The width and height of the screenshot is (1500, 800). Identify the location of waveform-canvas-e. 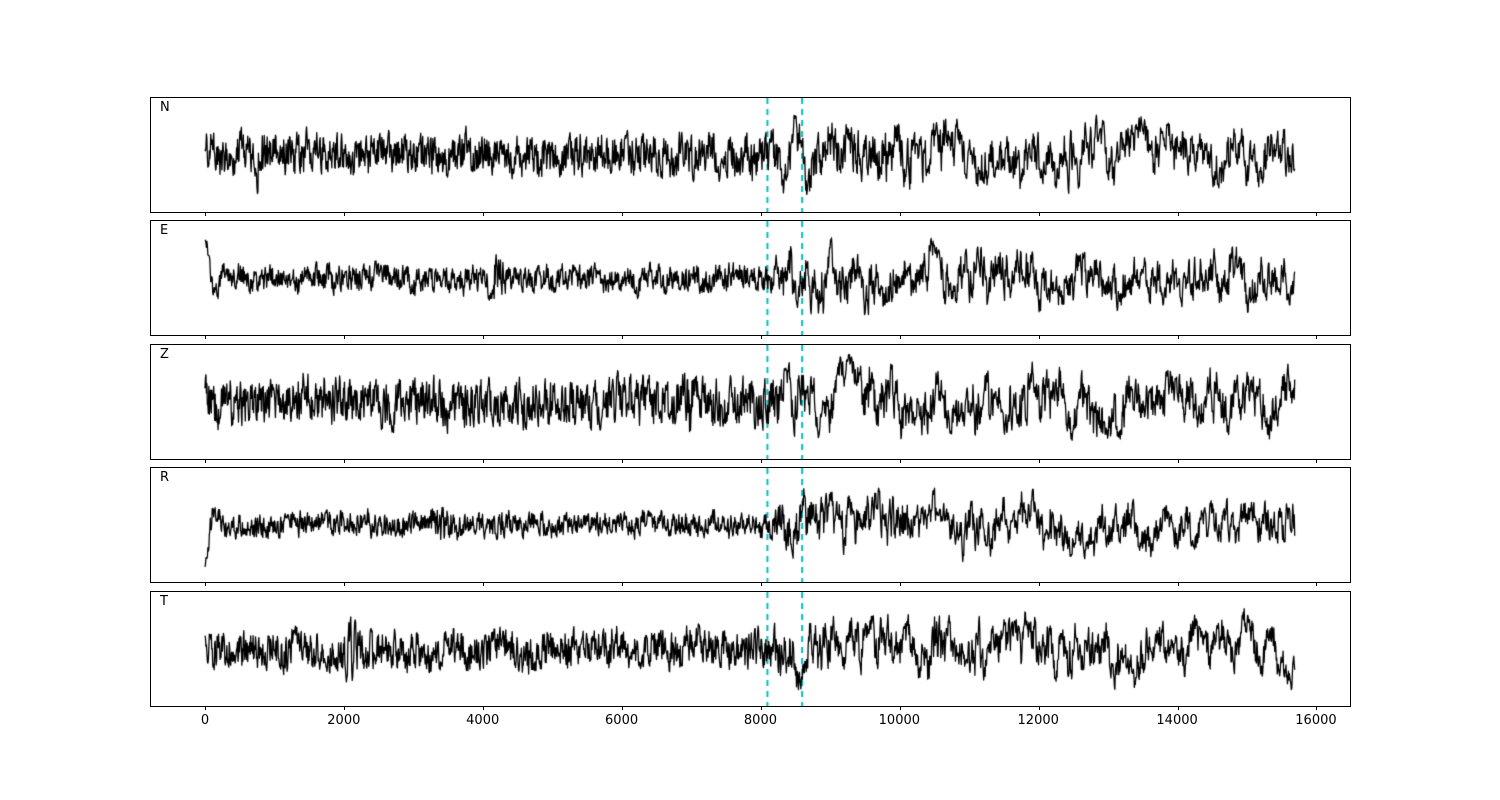
(750, 278).